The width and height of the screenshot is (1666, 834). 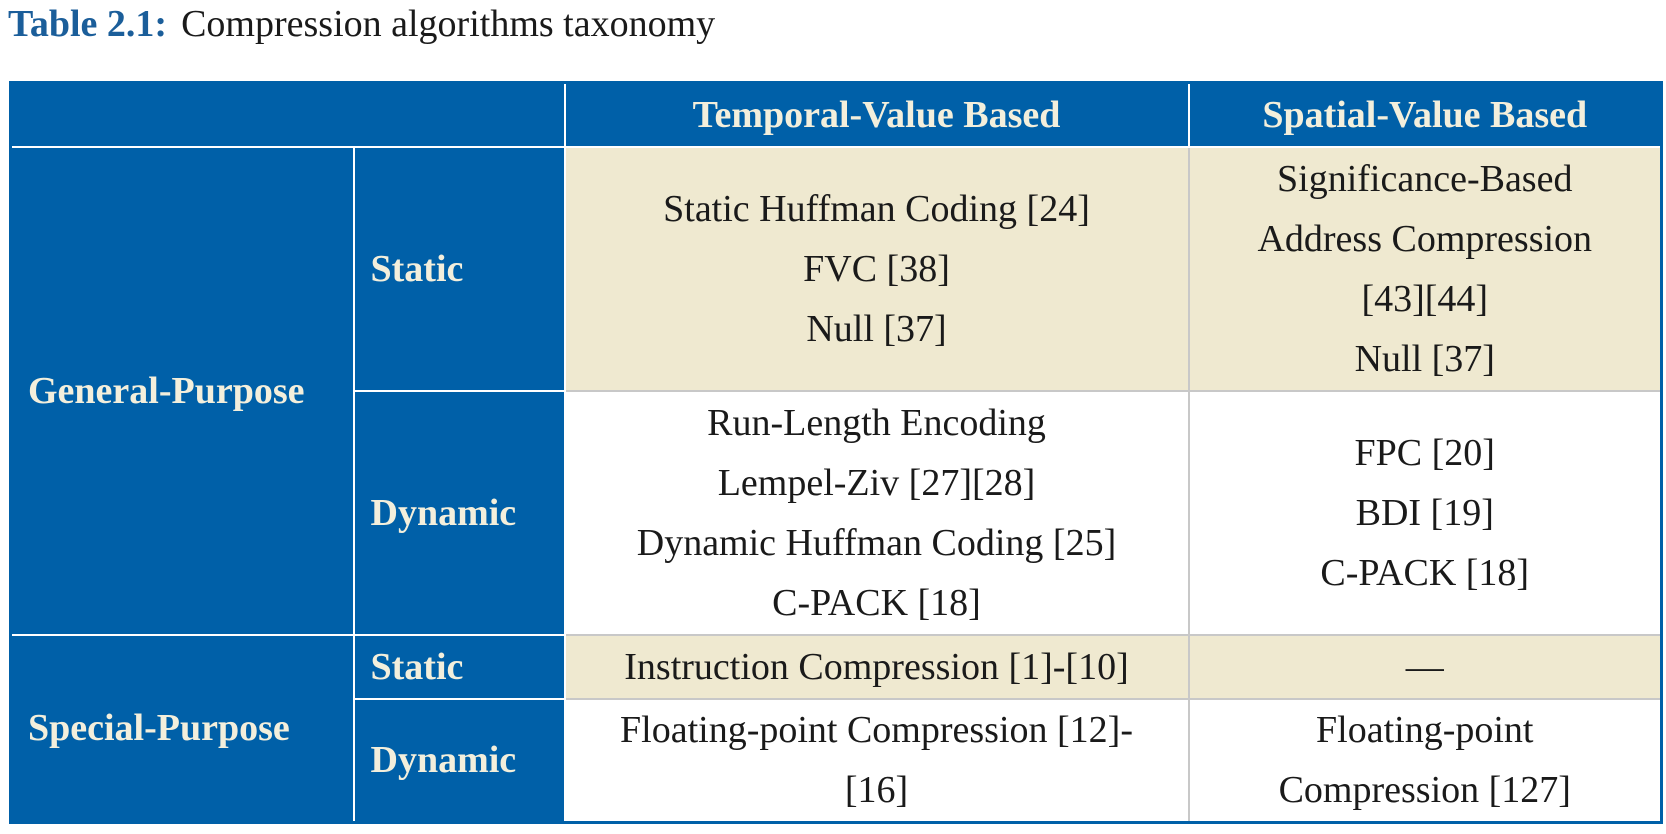 What do you see at coordinates (1425, 238) in the screenshot?
I see `cell-line: Address Compression` at bounding box center [1425, 238].